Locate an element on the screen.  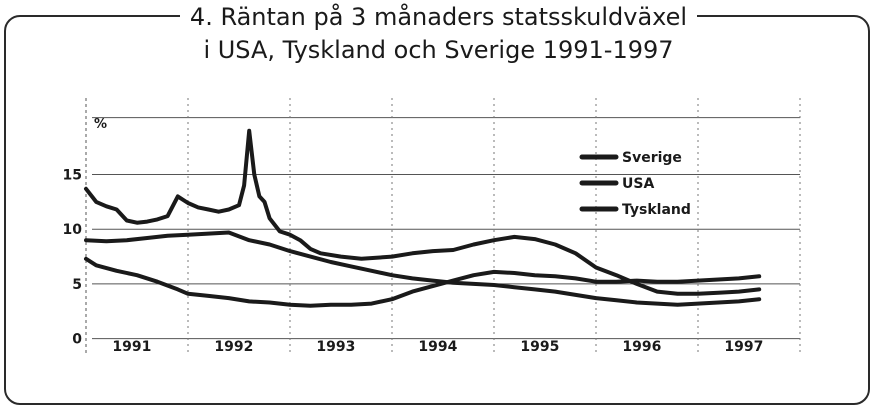
x-tick-label: 1997 is located at coordinates (743, 347).